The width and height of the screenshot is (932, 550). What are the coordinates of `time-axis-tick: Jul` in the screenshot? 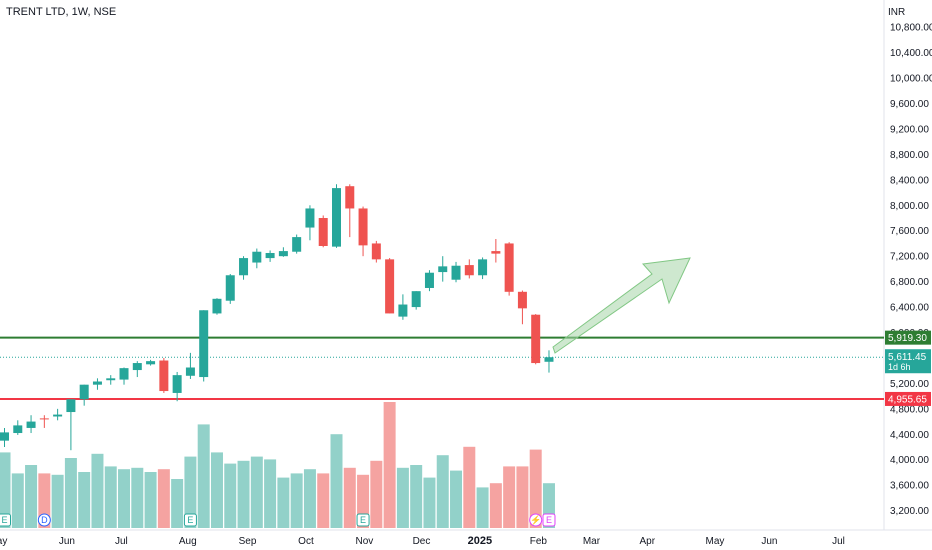 It's located at (121, 541).